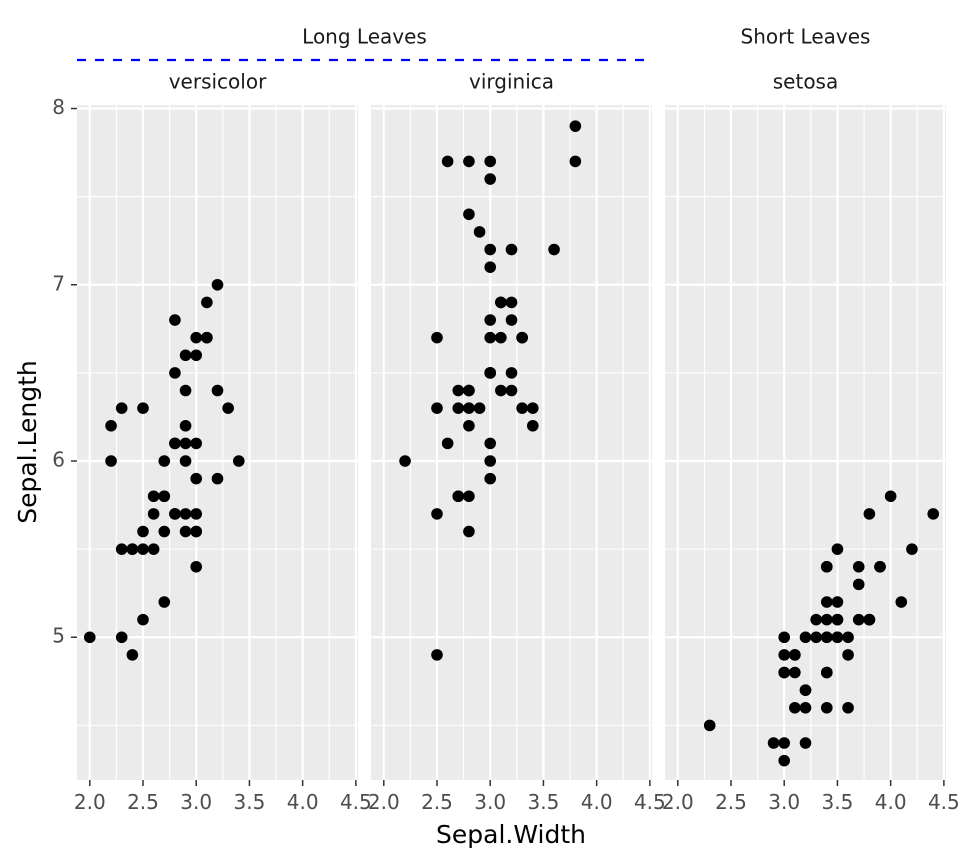 The height and width of the screenshot is (865, 960). I want to click on x-tick-label: 3.0, so click(784, 802).